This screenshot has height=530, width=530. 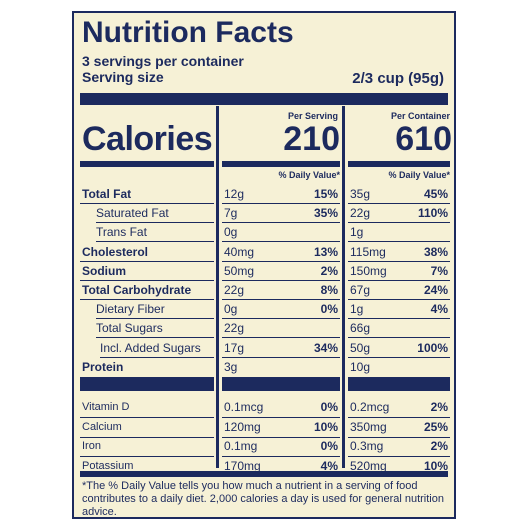 What do you see at coordinates (329, 290) in the screenshot?
I see `serving-daily-value: 8%` at bounding box center [329, 290].